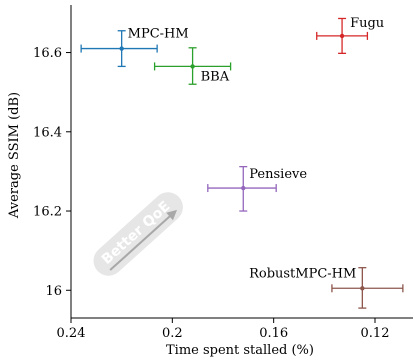  Describe the element at coordinates (158, 34) in the screenshot. I see `point-label-mpc-hm: MPC-HM` at that location.